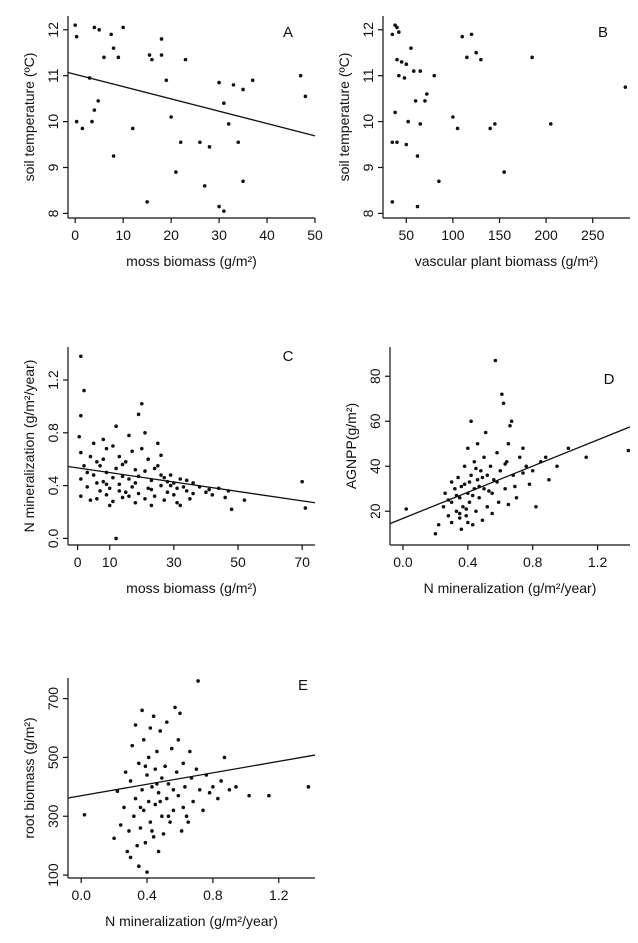 The width and height of the screenshot is (638, 943). I want to click on panel-c-x-tick-label: 50, so click(238, 562).